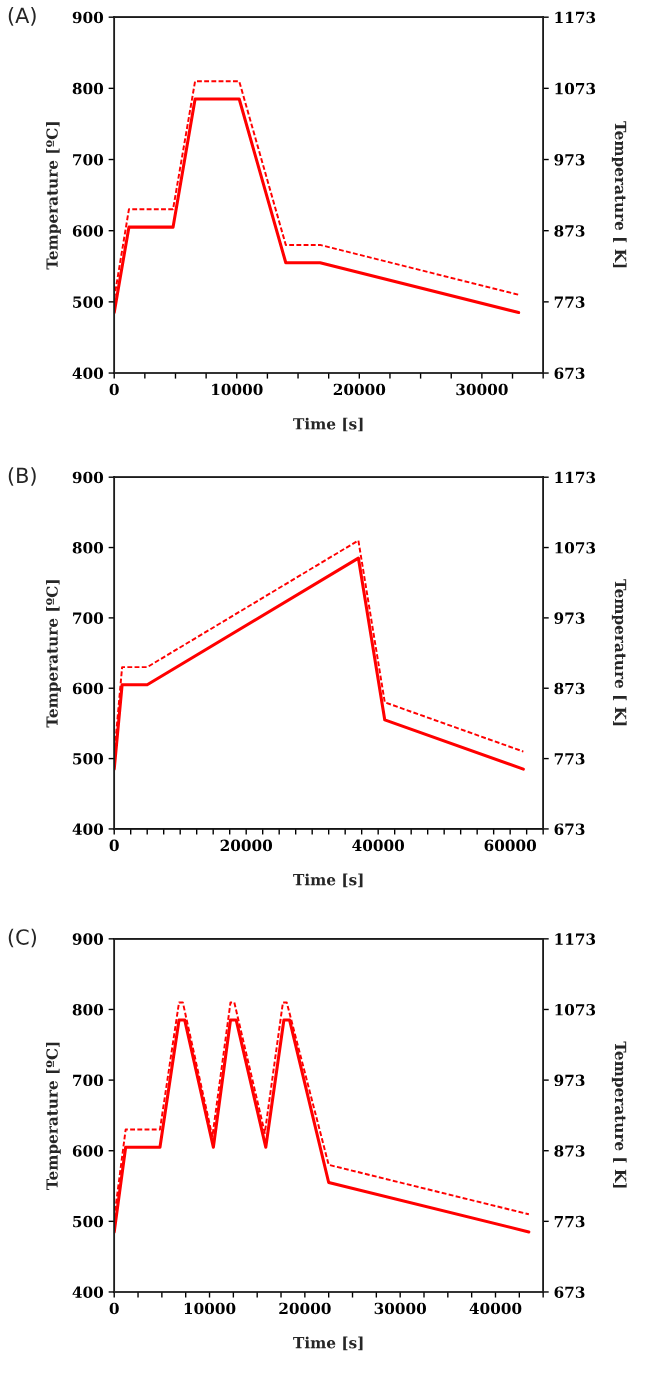 The image size is (664, 1374). I want to click on text: (C), so click(22, 938).